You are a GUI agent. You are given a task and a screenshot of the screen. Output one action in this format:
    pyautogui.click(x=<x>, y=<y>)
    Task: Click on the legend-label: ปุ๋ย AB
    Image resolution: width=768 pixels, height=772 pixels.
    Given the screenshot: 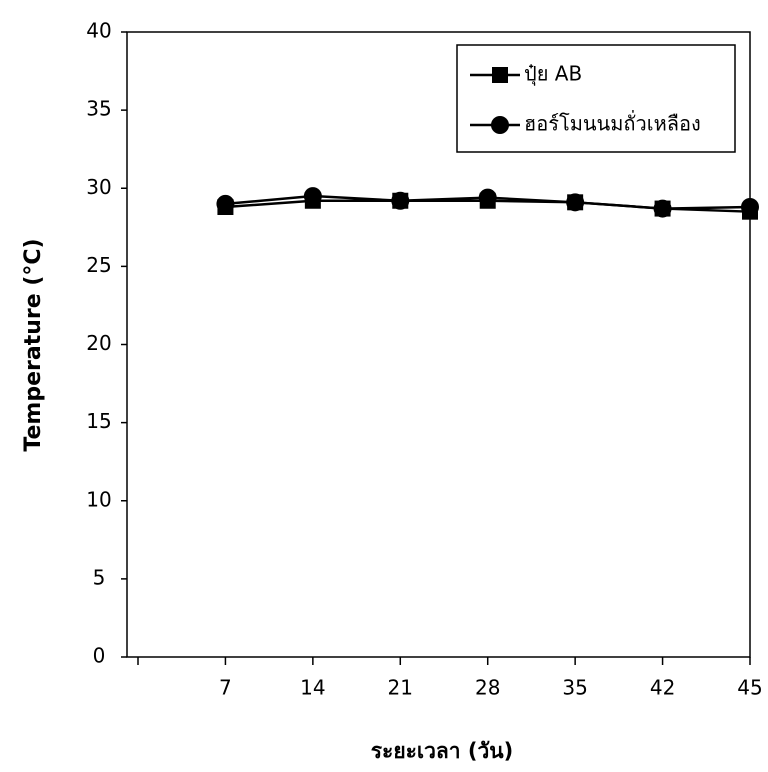 What is the action you would take?
    pyautogui.click(x=553, y=74)
    